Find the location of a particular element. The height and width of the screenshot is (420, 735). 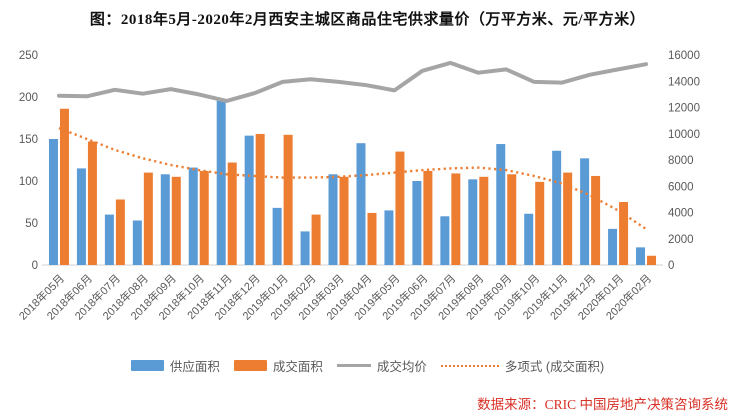

y-axis-right-tick: 10000 is located at coordinates (684, 135).